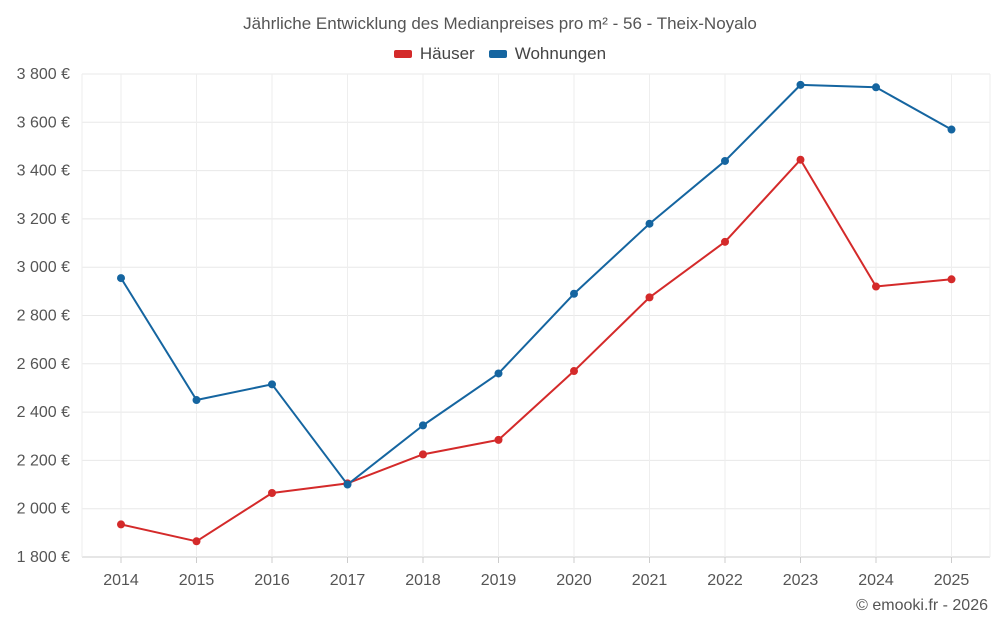 This screenshot has height=625, width=1000. What do you see at coordinates (574, 580) in the screenshot?
I see `x-tick-label: 2020` at bounding box center [574, 580].